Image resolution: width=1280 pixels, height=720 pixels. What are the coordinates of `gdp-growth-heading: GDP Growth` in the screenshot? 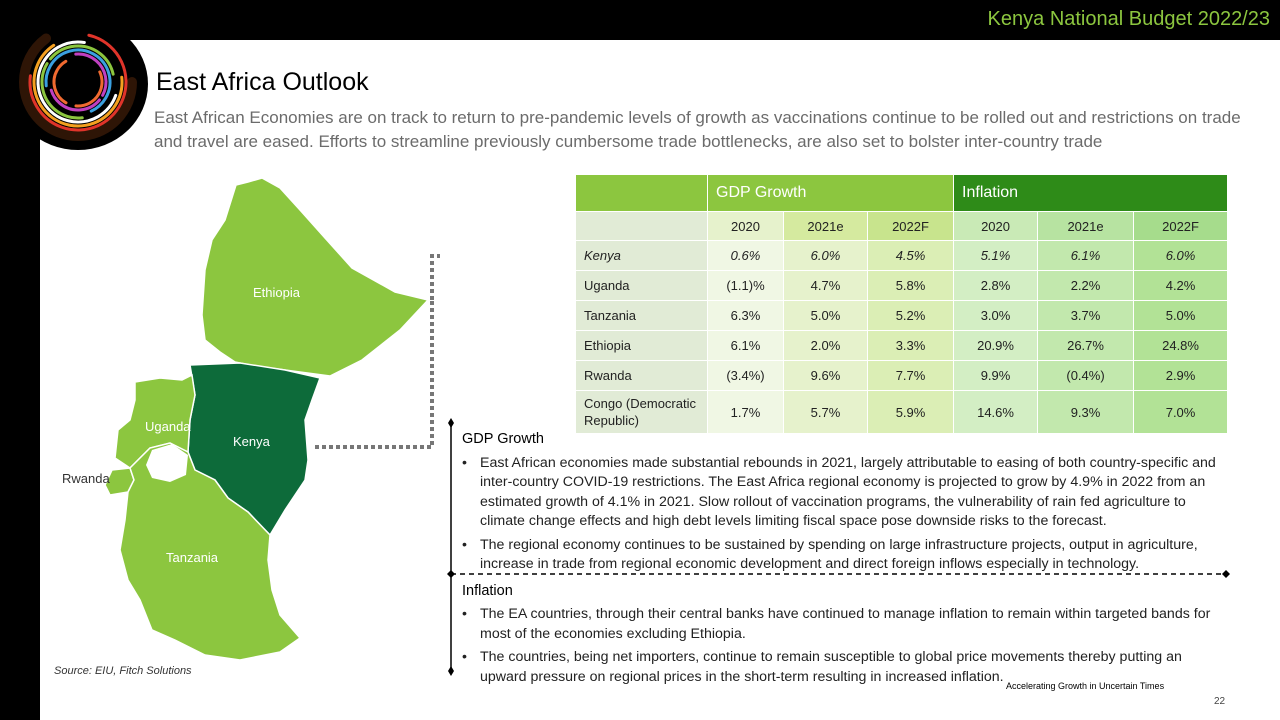 It's located at (503, 439).